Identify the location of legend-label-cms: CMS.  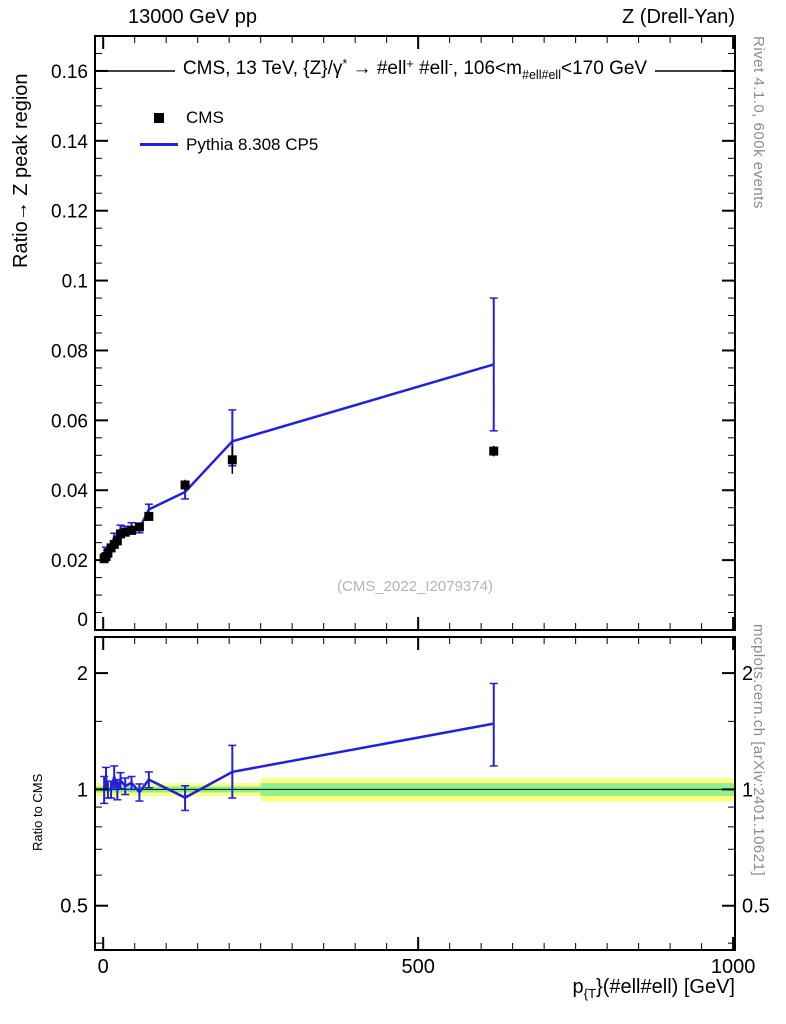
(205, 117).